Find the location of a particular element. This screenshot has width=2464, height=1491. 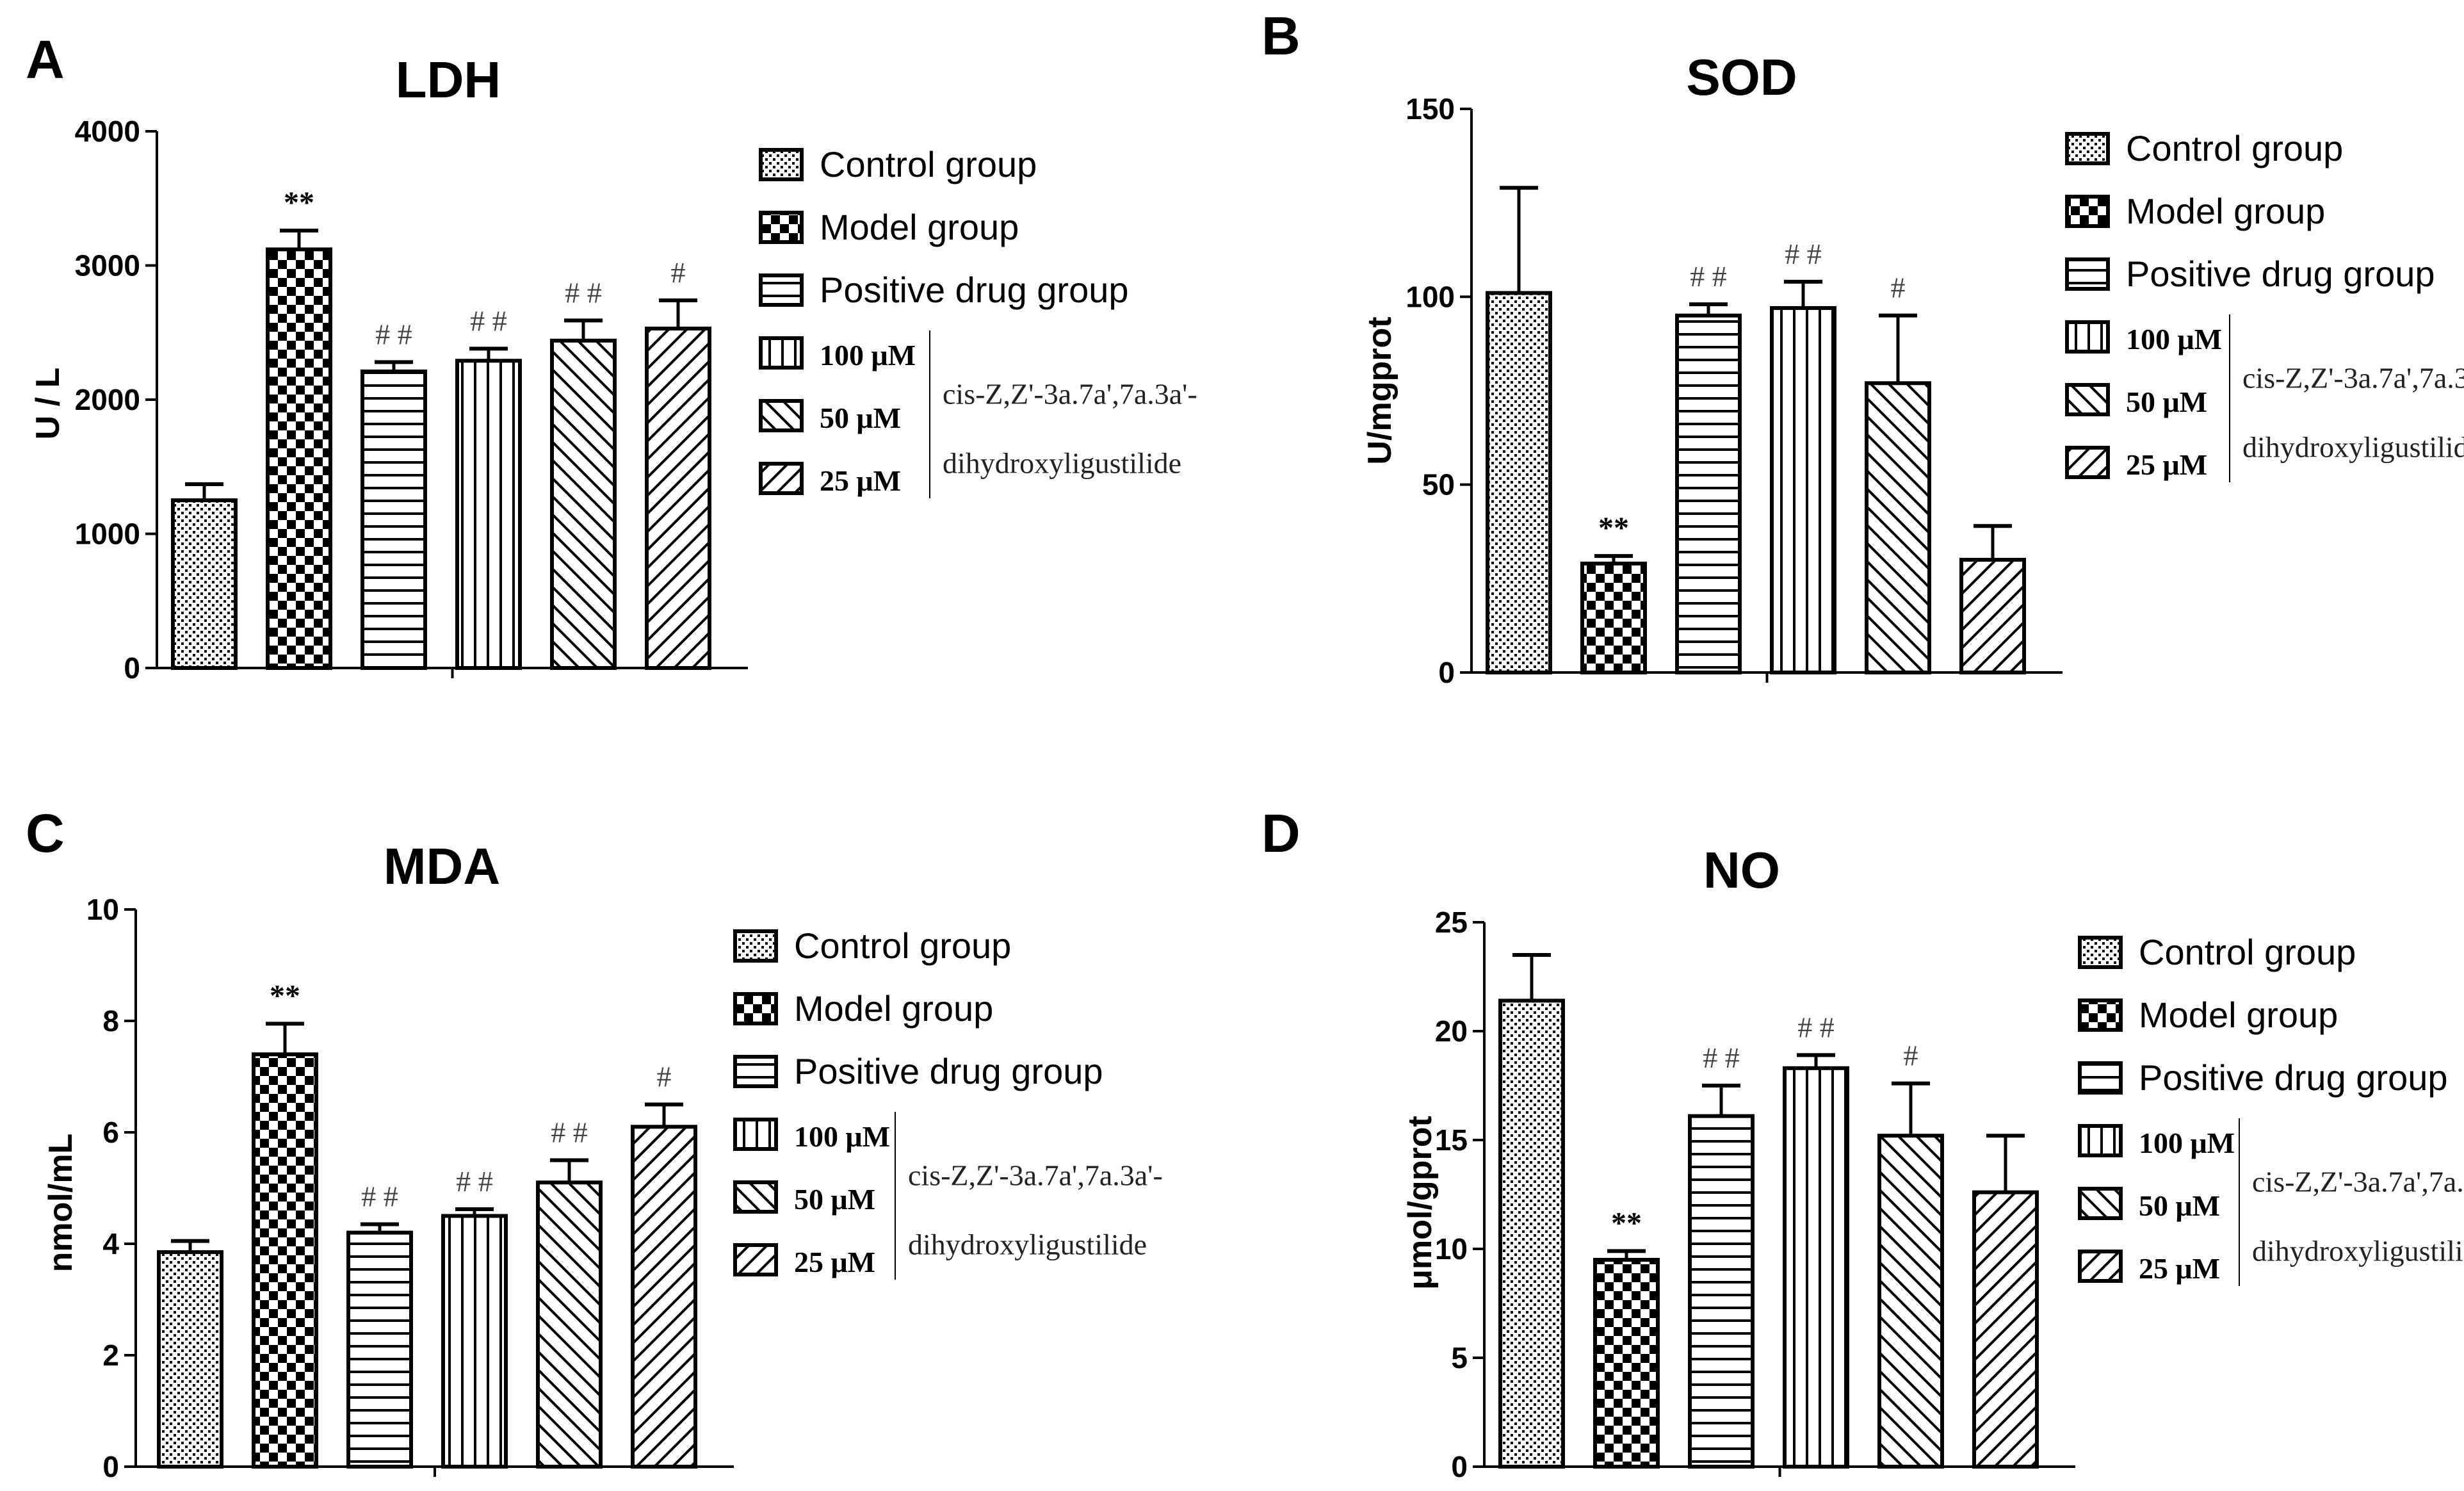

panel-letter: A is located at coordinates (46, 59).